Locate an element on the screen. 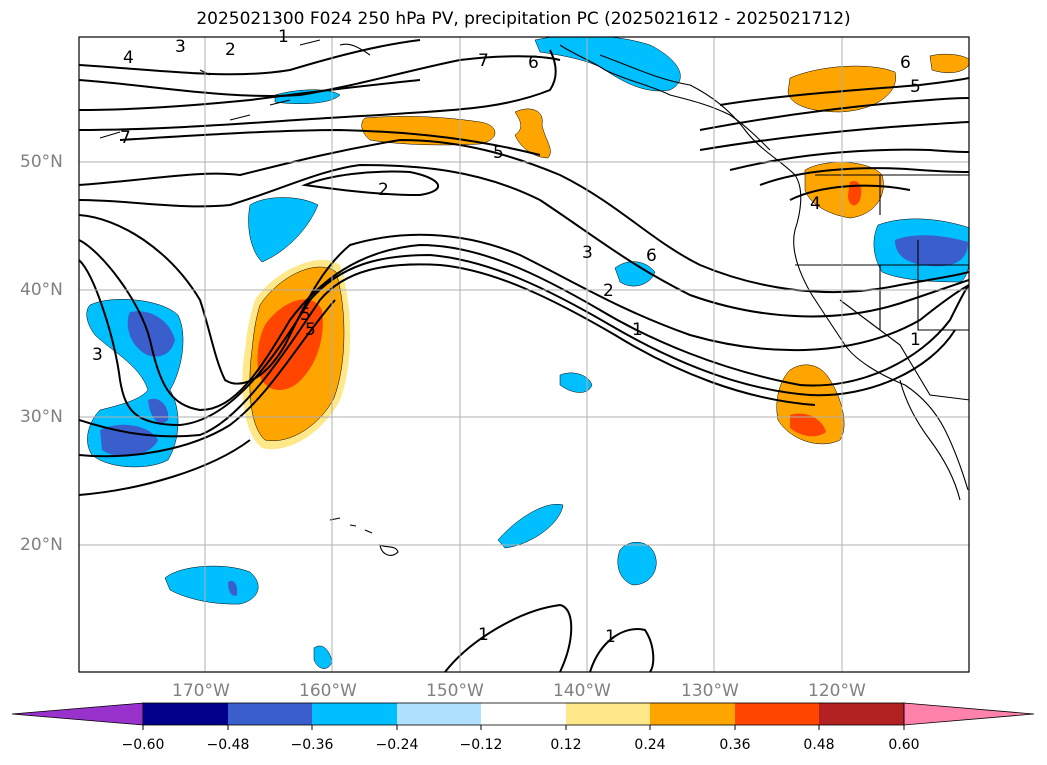  neg-precip-west-core2 is located at coordinates (129, 440).